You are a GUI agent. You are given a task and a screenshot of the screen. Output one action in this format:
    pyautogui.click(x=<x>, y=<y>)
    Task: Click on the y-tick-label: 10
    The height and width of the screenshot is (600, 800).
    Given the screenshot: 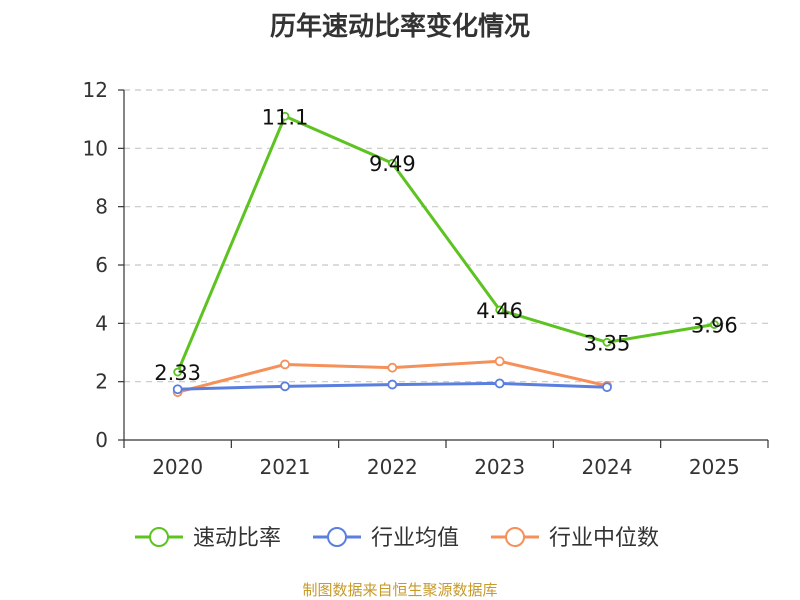 What is the action you would take?
    pyautogui.click(x=95, y=148)
    